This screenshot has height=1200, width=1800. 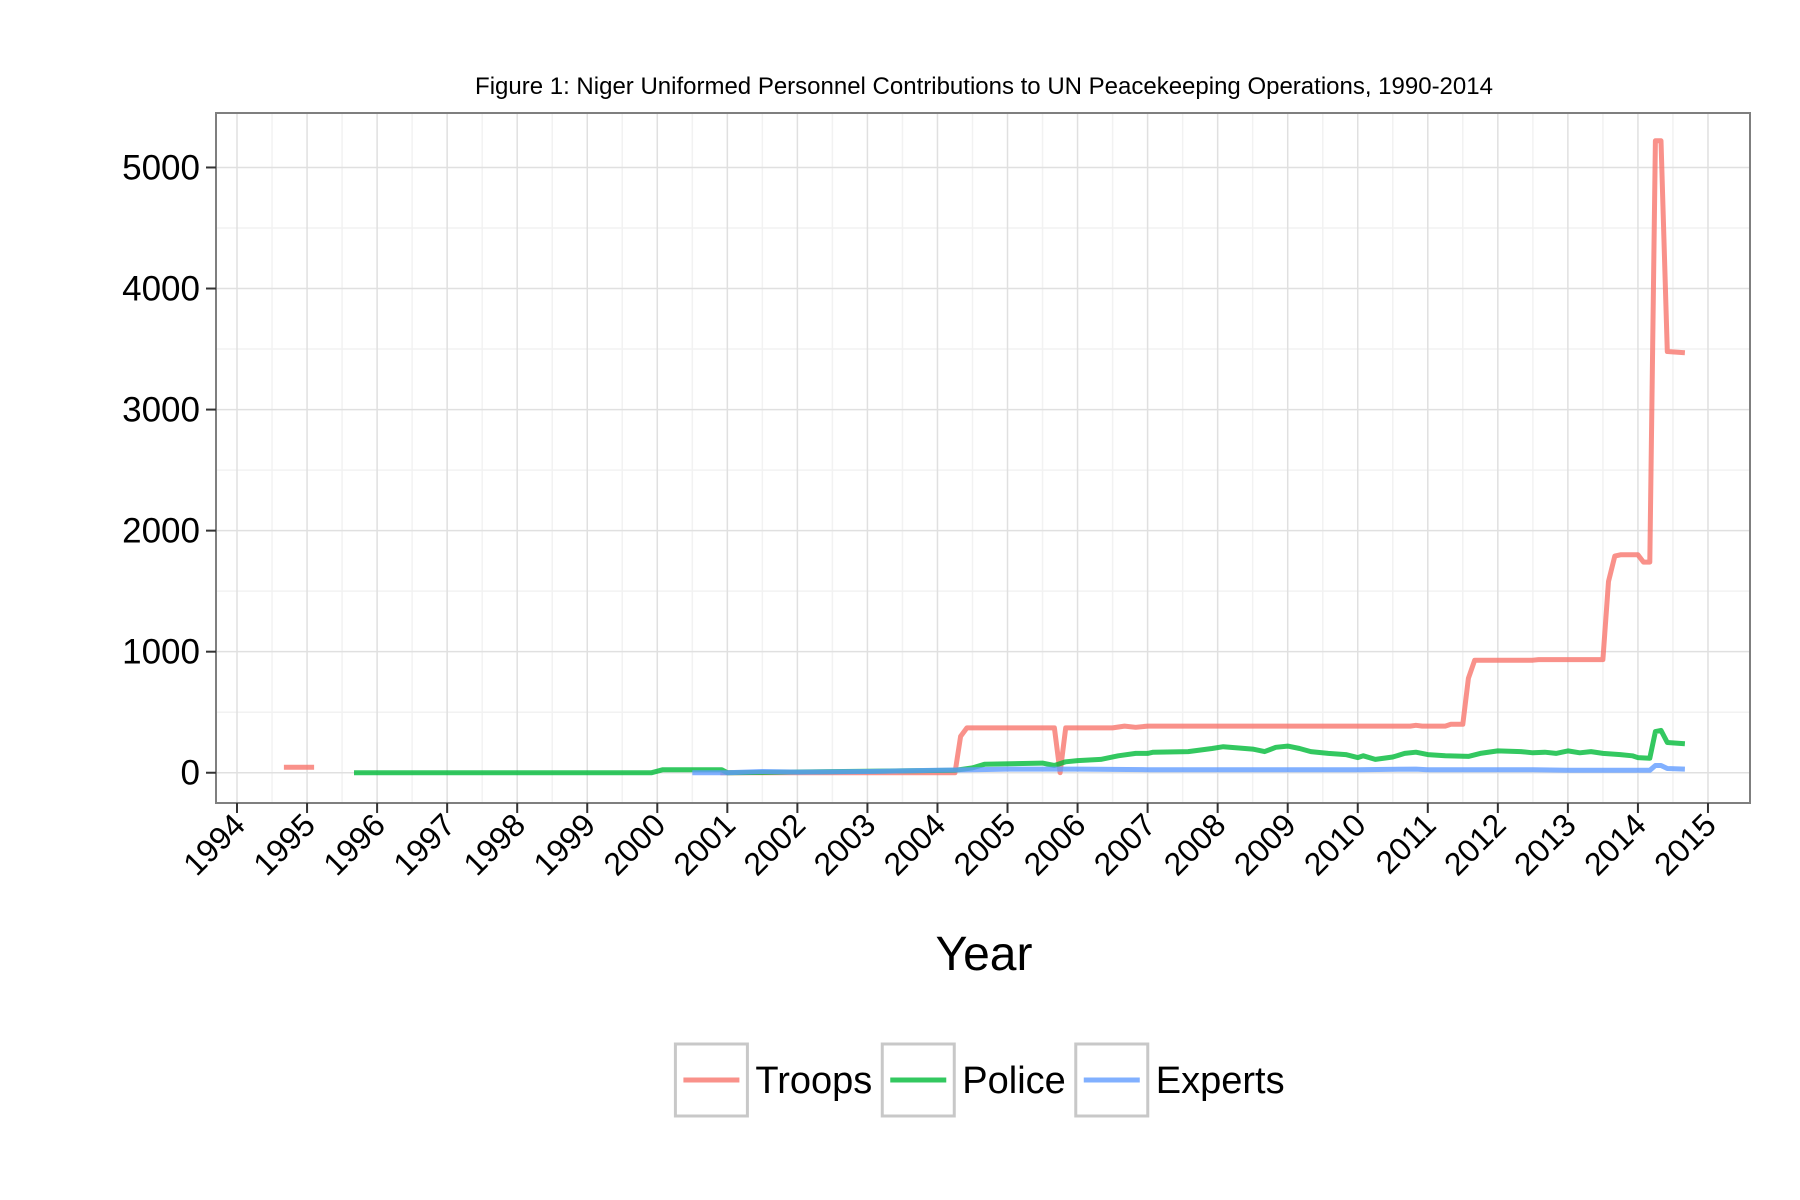 What do you see at coordinates (1125, 844) in the screenshot?
I see `x-tick-label: 2007` at bounding box center [1125, 844].